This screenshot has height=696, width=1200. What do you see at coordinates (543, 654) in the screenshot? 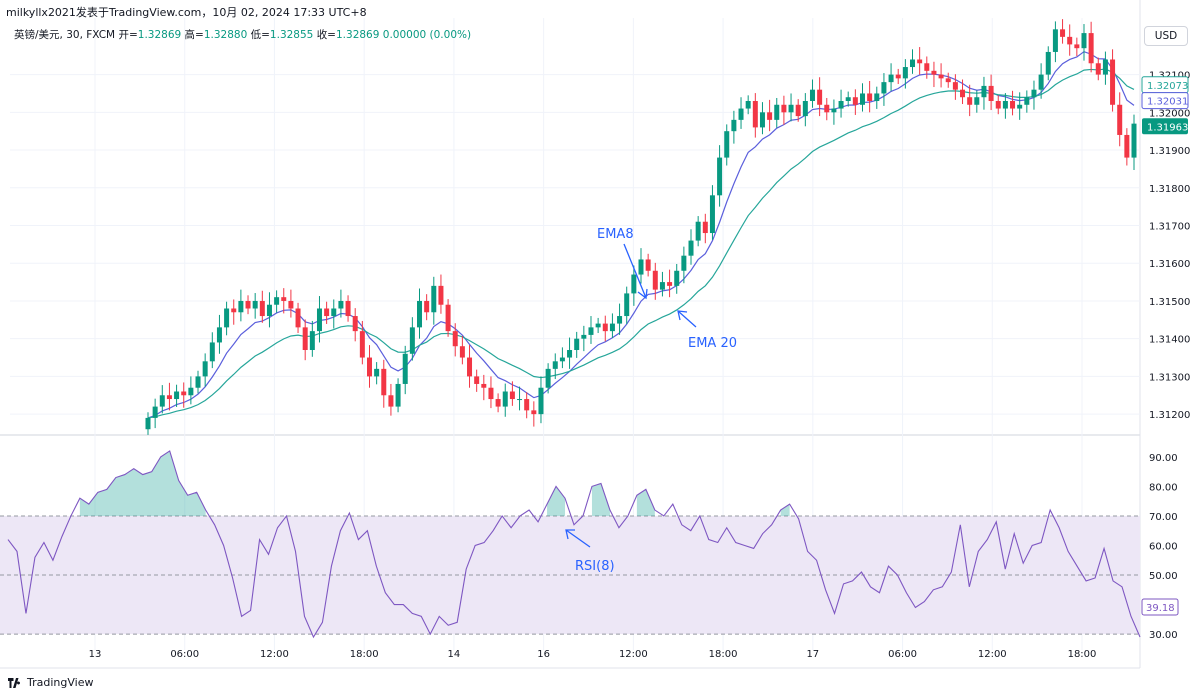
I see `time-tick-label: 16` at bounding box center [543, 654].